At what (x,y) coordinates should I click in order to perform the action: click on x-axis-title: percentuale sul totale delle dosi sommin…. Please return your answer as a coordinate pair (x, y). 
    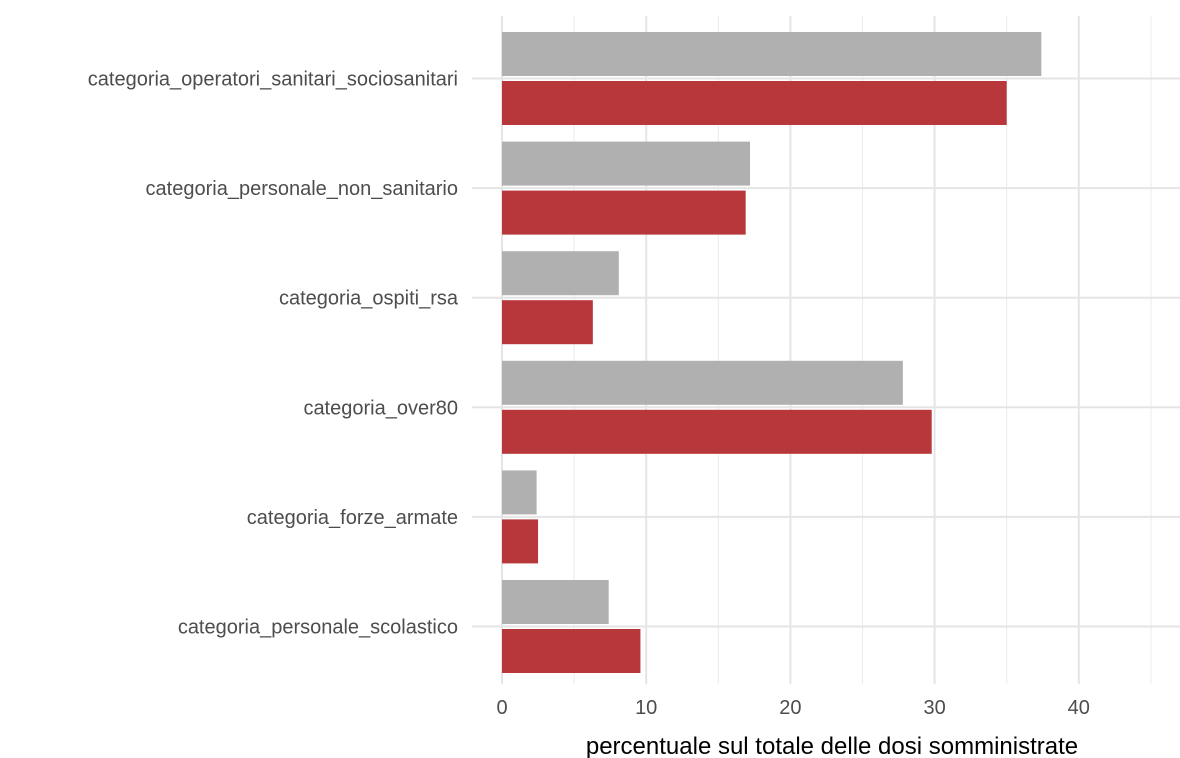
    Looking at the image, I should click on (832, 745).